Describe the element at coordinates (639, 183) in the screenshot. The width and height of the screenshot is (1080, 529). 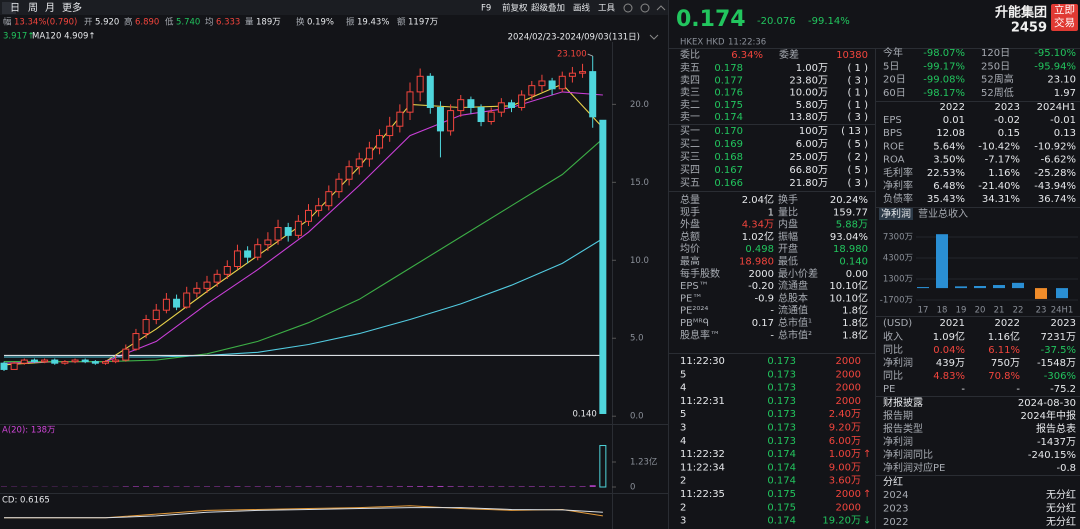
I see `y-tick-label: 15.0` at that location.